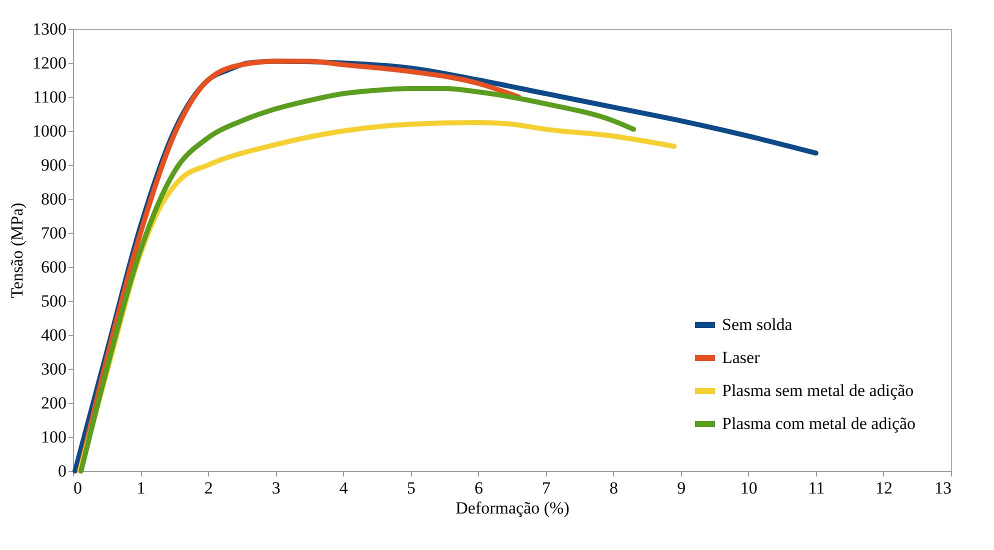 The image size is (994, 550). Describe the element at coordinates (883, 488) in the screenshot. I see `x-tick-label: 12` at that location.